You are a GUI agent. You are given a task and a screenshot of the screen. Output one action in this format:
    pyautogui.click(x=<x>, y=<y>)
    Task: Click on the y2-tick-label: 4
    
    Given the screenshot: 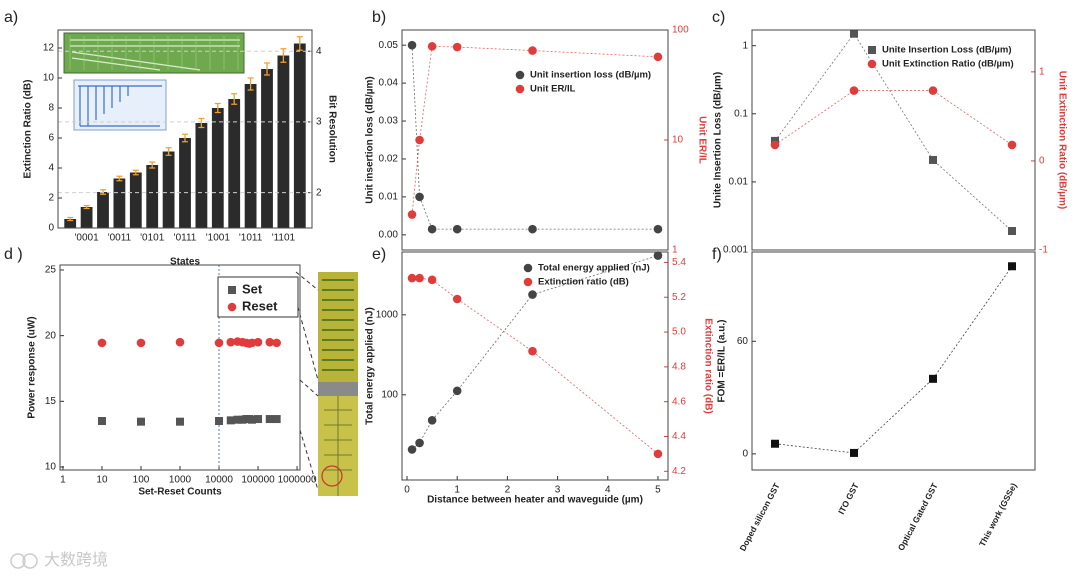 What is the action you would take?
    pyautogui.click(x=319, y=51)
    